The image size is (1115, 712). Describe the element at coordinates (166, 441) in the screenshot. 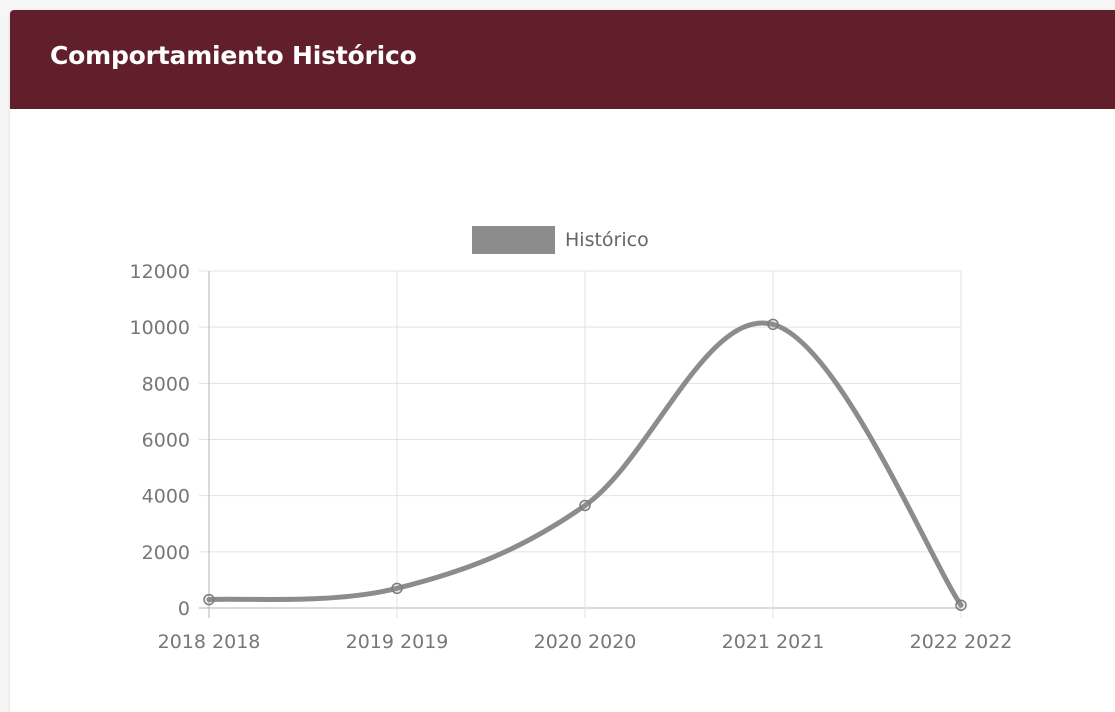

I see `y-tick-label: 6000` at that location.